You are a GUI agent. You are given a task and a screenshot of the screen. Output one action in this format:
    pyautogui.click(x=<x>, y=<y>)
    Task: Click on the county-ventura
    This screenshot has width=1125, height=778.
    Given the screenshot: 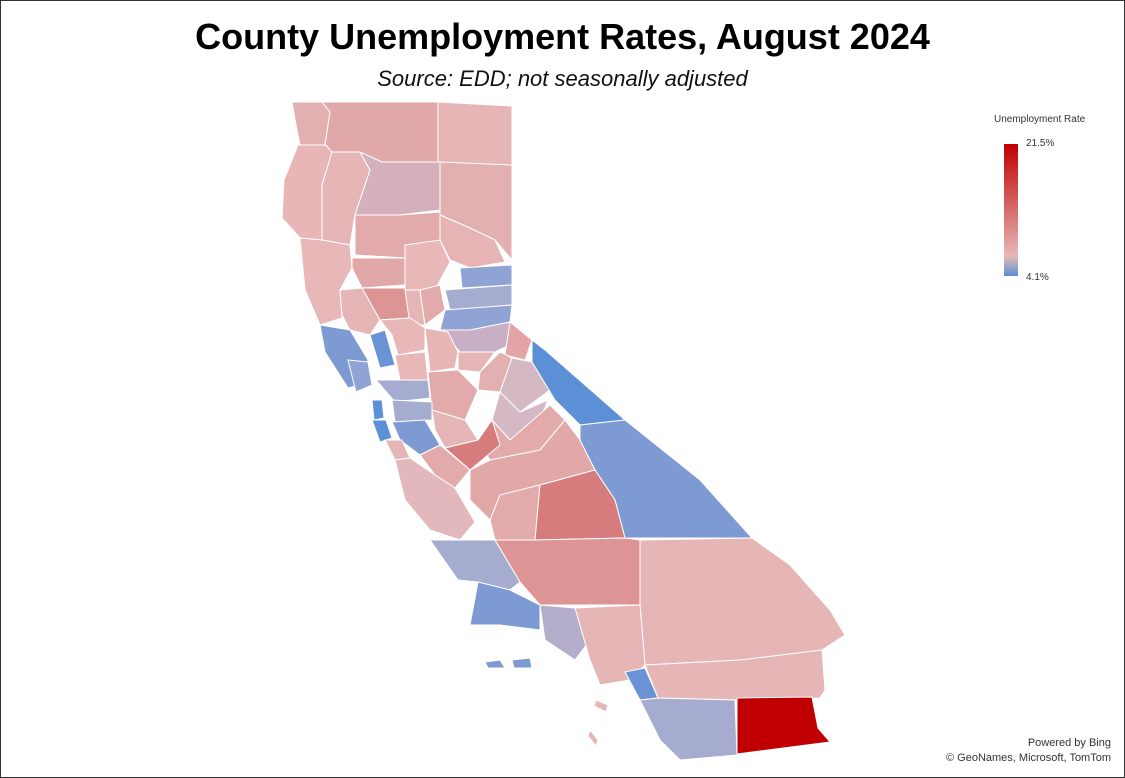 What is the action you would take?
    pyautogui.click(x=565, y=632)
    